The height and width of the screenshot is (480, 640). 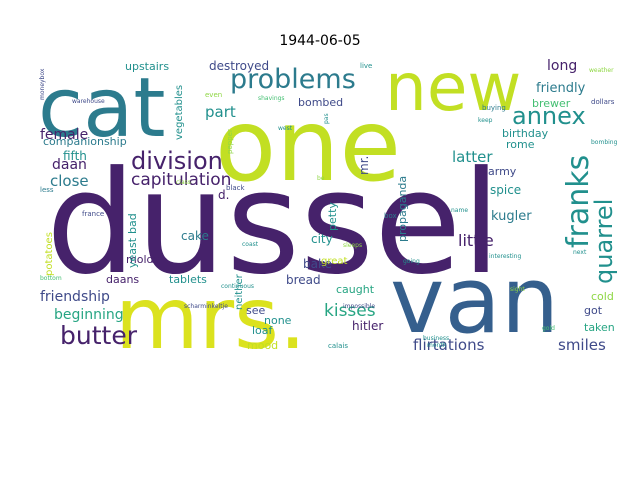 I want to click on word-destroyed: destroyed, so click(x=239, y=66).